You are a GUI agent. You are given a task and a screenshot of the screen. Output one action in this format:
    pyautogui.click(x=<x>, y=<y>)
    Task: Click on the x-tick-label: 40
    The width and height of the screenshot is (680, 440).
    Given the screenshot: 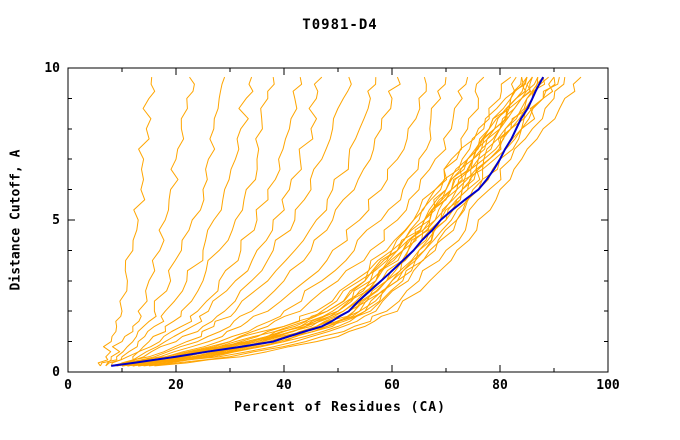 What is the action you would take?
    pyautogui.click(x=284, y=385)
    